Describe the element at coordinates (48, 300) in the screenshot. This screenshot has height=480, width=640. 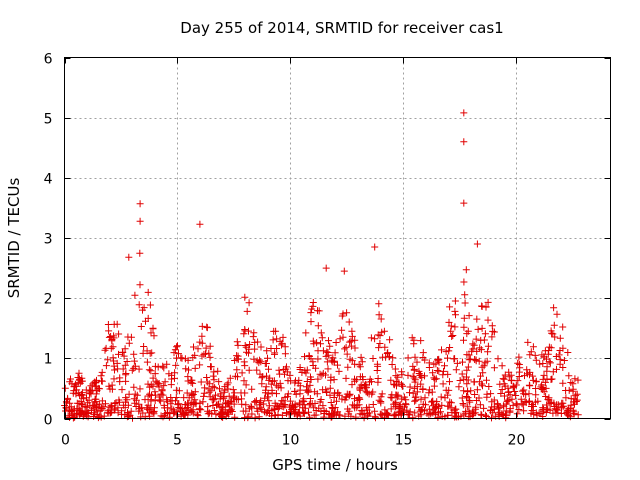
I see `y-tick-label: 2` at that location.